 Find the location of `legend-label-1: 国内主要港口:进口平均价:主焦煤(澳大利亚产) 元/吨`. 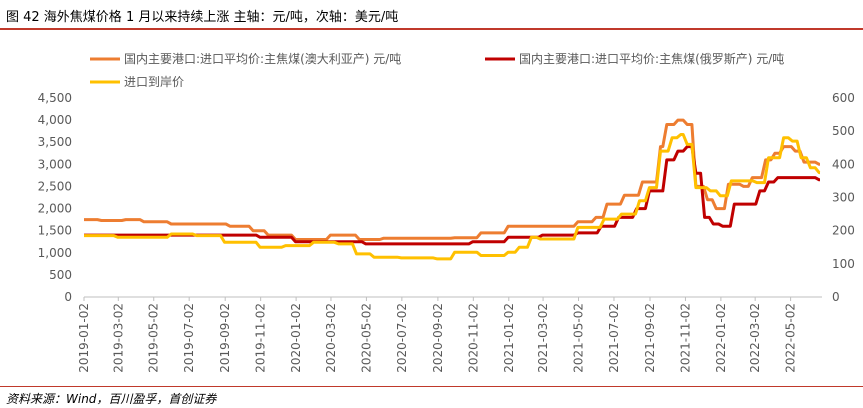

legend-label-1: 国内主要港口:进口平均价:主焦煤(澳大利亚产) 元/吨 is located at coordinates (262, 59).